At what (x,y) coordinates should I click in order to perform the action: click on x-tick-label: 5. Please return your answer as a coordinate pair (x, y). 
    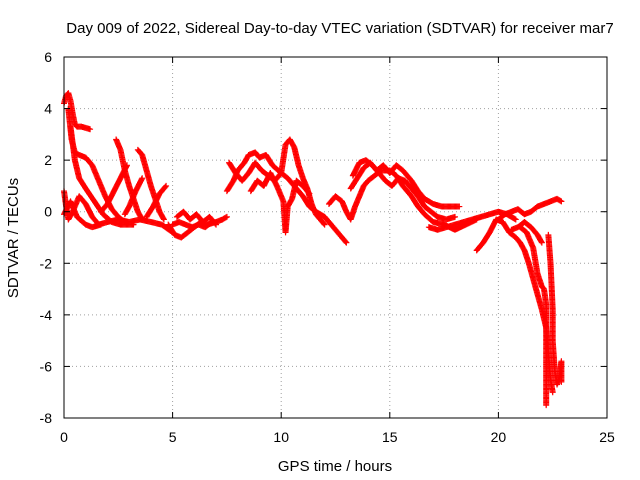
    Looking at the image, I should click on (173, 437).